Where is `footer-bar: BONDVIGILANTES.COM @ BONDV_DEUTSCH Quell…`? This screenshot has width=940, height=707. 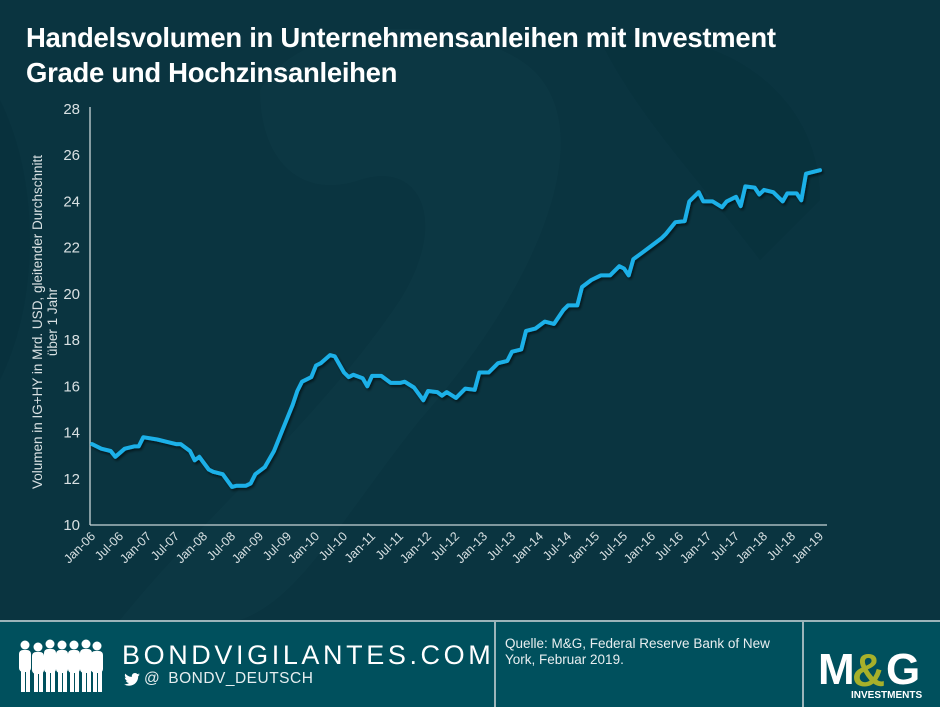
footer-bar: BONDVIGILANTES.COM @ BONDV_DEUTSCH Quell… is located at coordinates (470, 663).